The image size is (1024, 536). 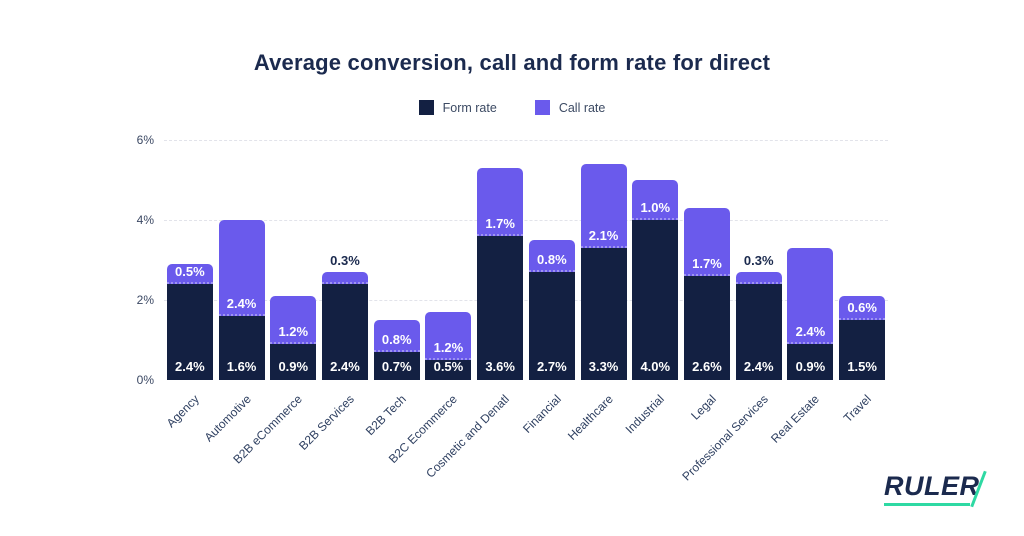 I want to click on ruler-logo-underline, so click(x=927, y=504).